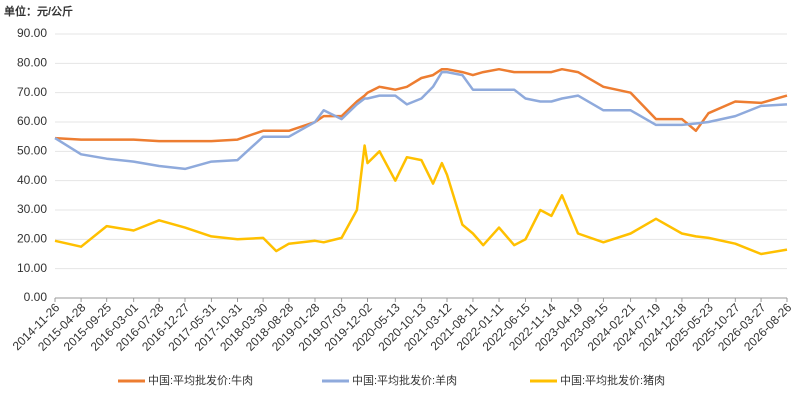 The image size is (800, 400). I want to click on y-tick-label: 80.00, so click(32, 63).